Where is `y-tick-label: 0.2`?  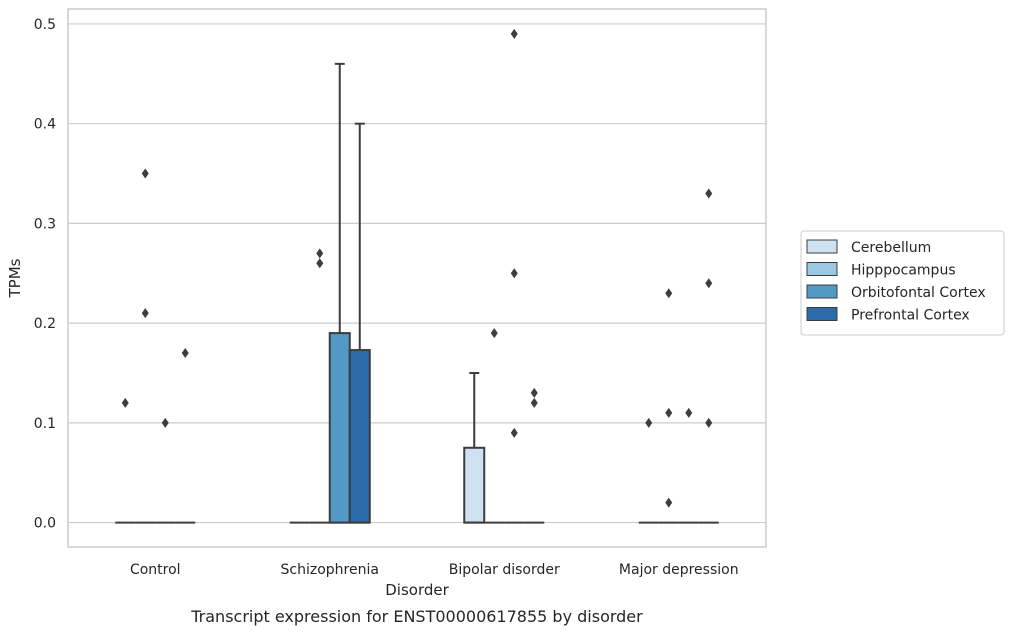 y-tick-label: 0.2 is located at coordinates (45, 324).